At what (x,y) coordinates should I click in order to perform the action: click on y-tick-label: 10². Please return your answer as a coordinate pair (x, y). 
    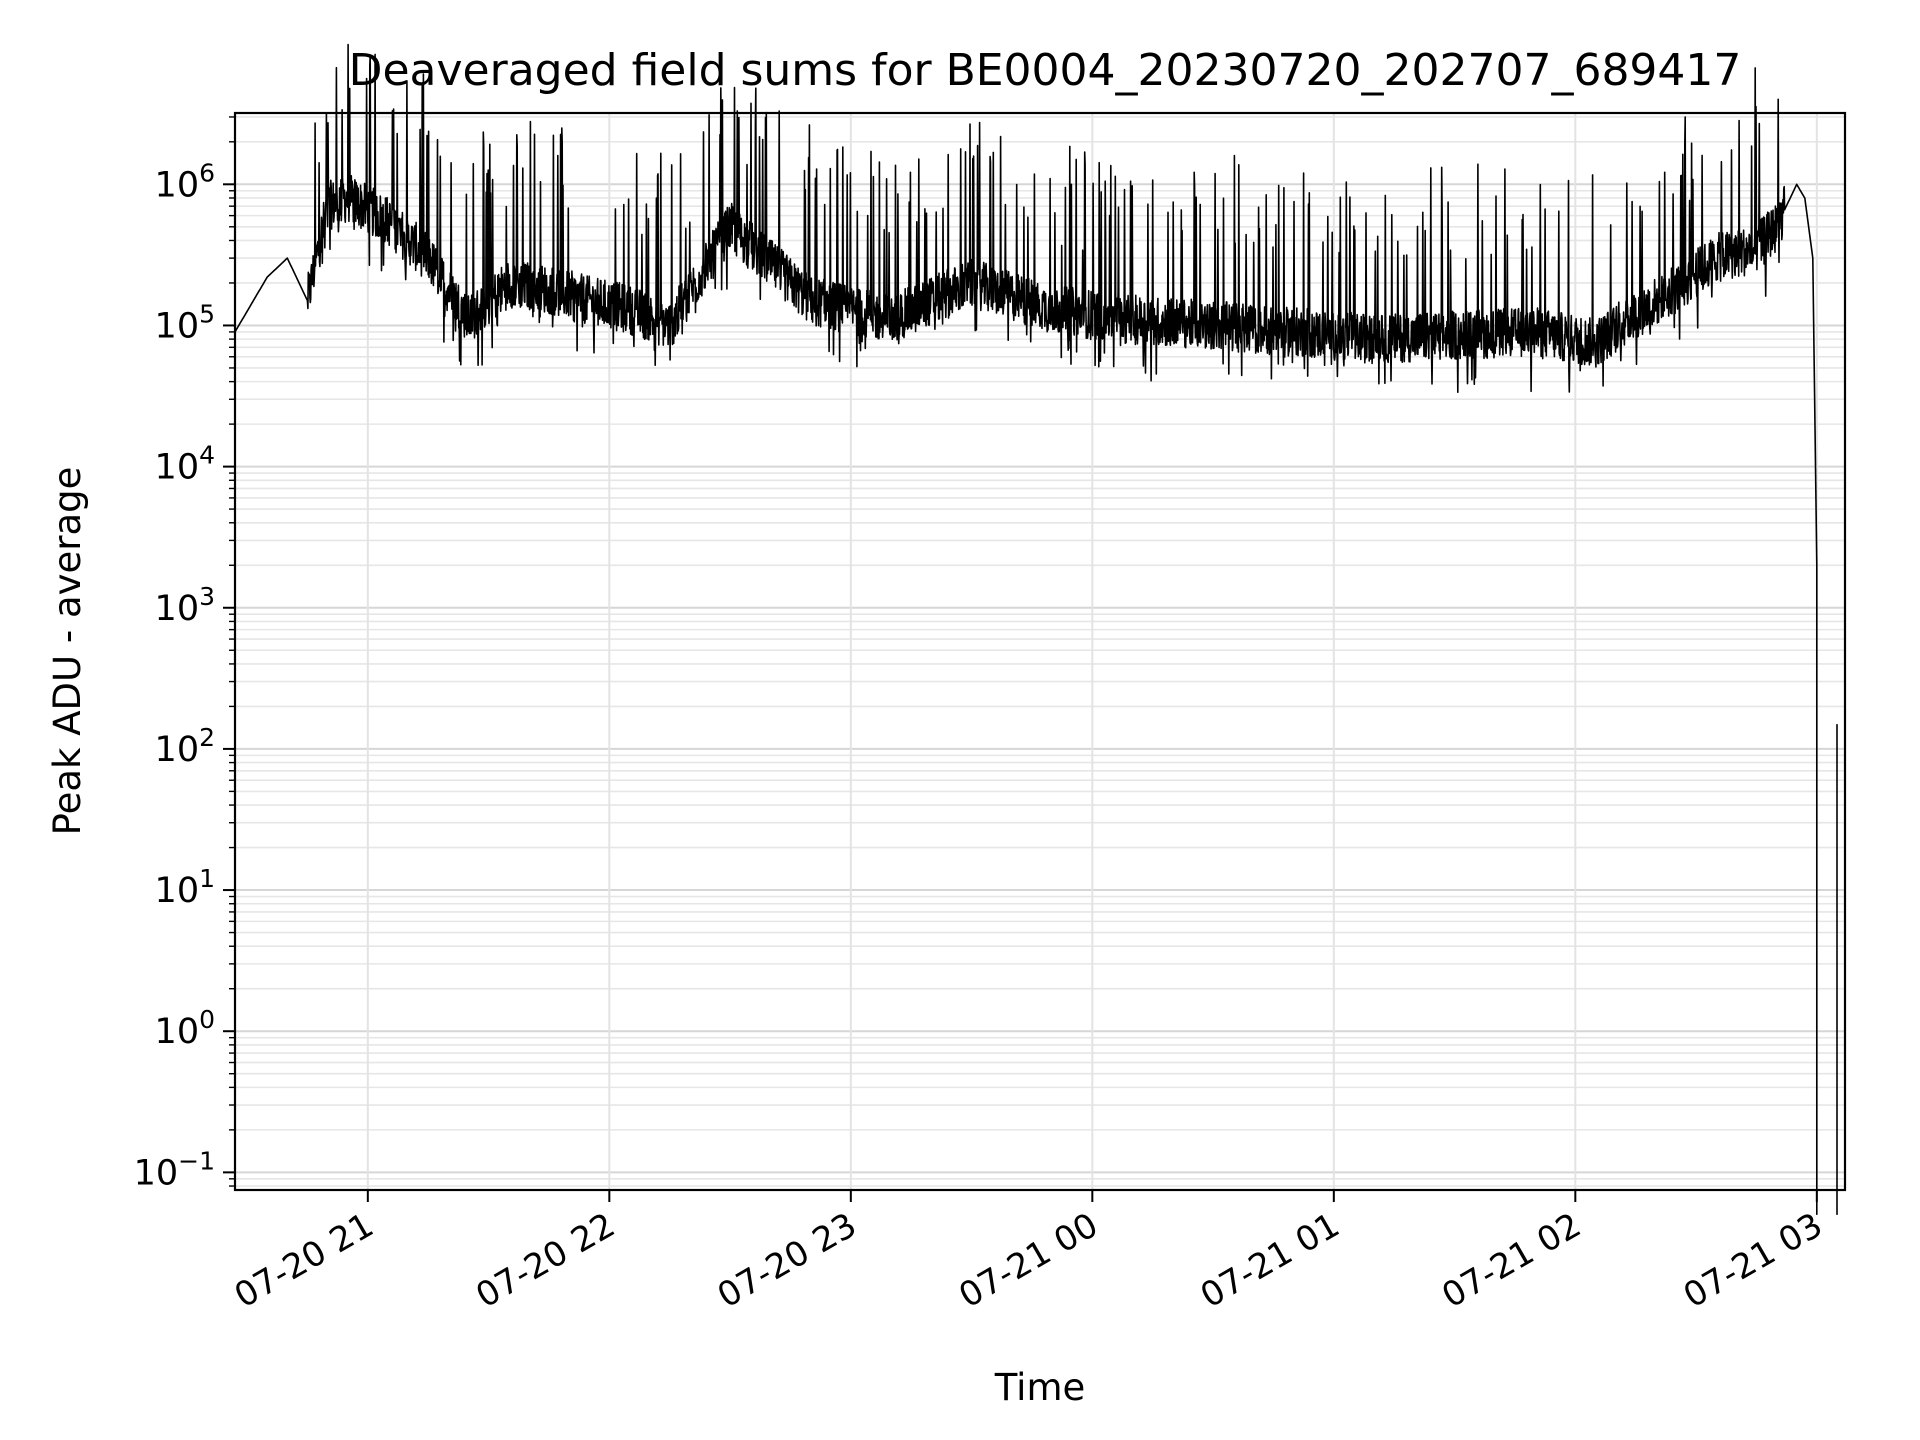
    Looking at the image, I should click on (185, 746).